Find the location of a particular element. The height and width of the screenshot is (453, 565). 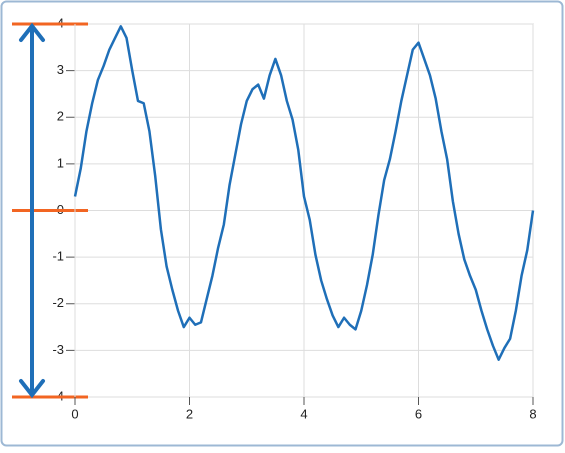

x-tick-label: 4 is located at coordinates (303, 413).